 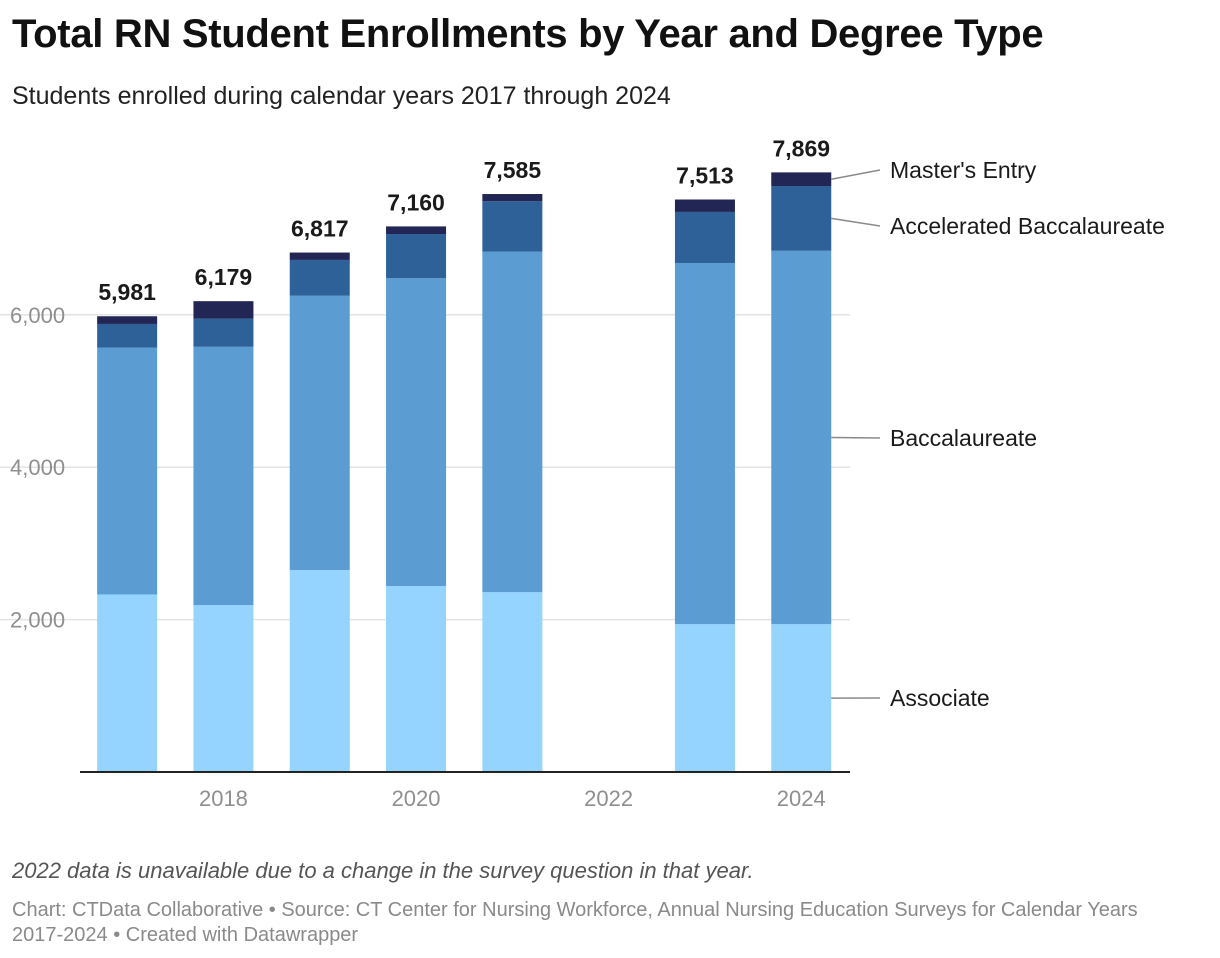 I want to click on bar-2021-baccalaureate, so click(x=512, y=422).